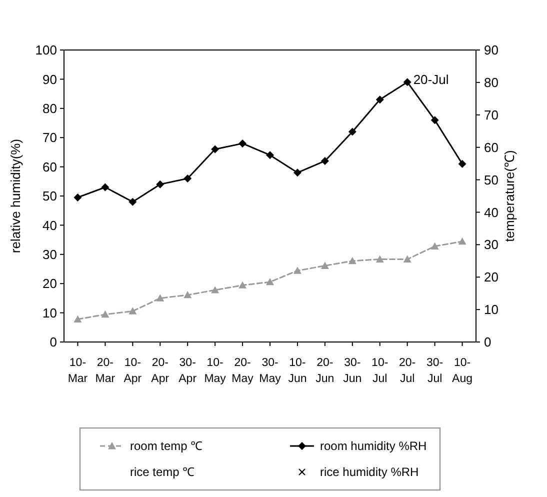 The height and width of the screenshot is (497, 547). Describe the element at coordinates (133, 371) in the screenshot. I see `x-tick-label: 10-Apr` at that location.